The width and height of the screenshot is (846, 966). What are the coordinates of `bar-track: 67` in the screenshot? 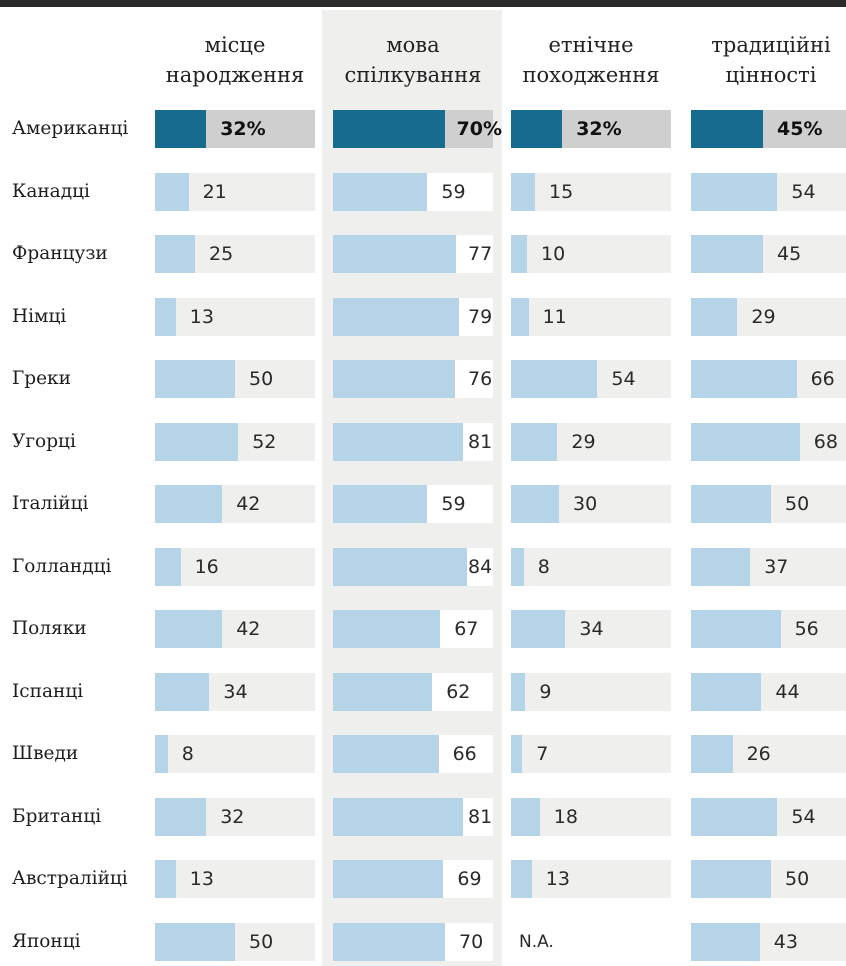 It's located at (413, 629).